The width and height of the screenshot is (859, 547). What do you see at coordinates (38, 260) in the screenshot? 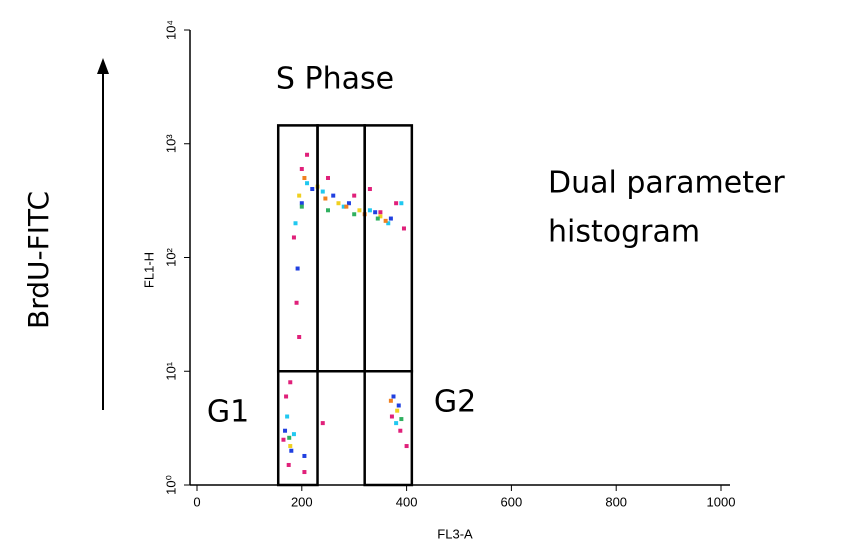
I see `side-label: BrdU-FITC` at bounding box center [38, 260].